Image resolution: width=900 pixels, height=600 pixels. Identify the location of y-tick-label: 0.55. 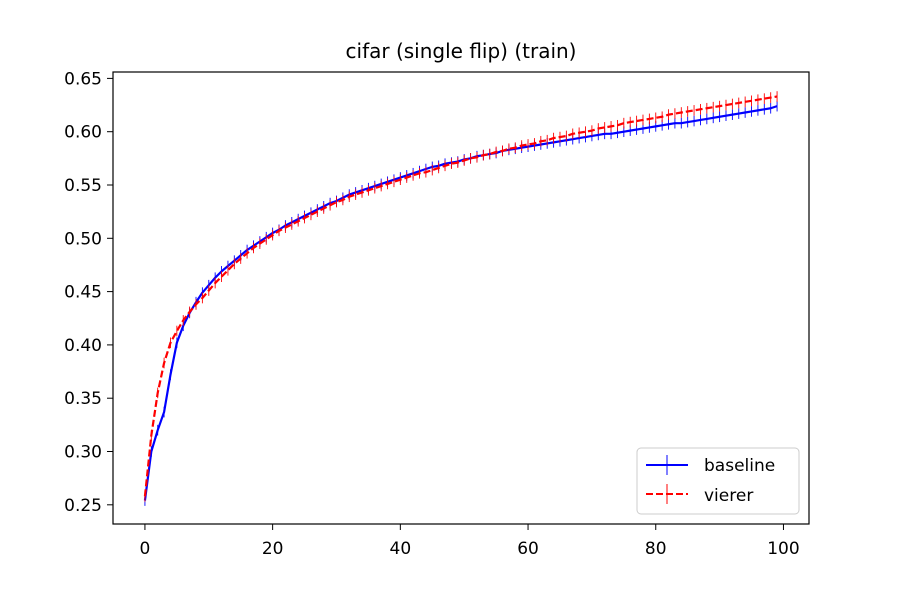
(83, 186).